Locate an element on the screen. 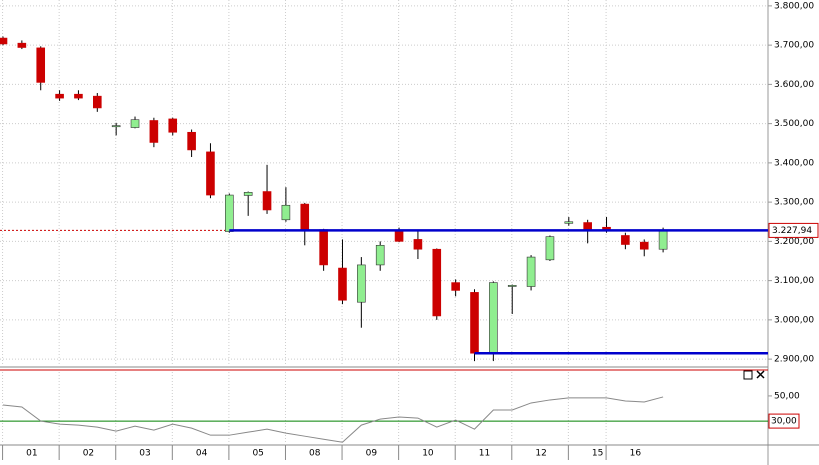 The height and width of the screenshot is (465, 819). indicator-line is located at coordinates (333, 419).